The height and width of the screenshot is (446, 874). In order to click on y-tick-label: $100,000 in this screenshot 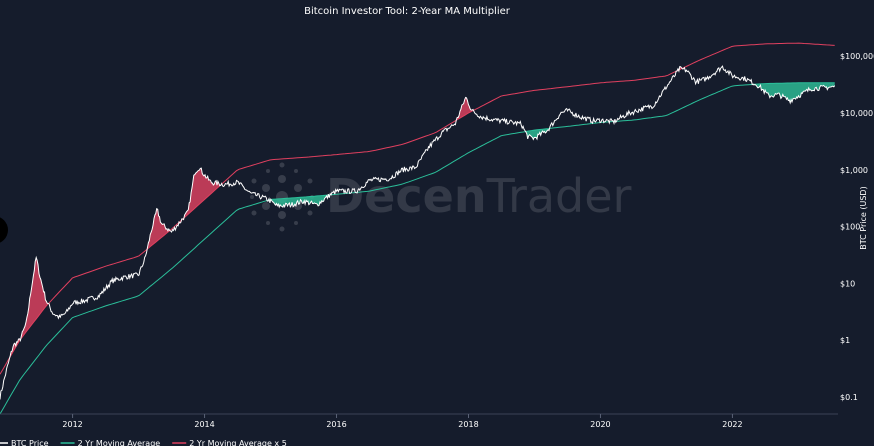, I will do `click(857, 56)`.